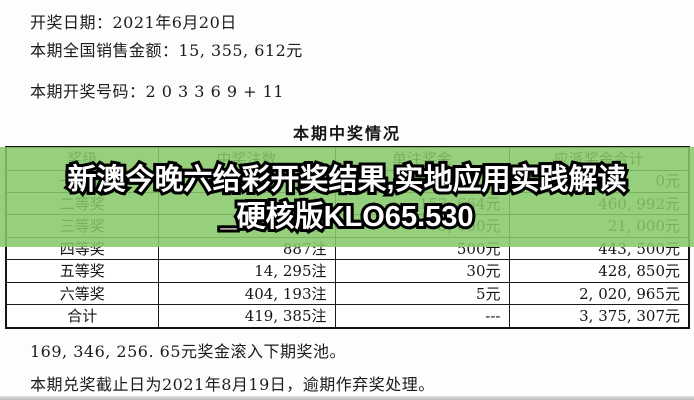  What do you see at coordinates (82, 293) in the screenshot?
I see `cell-prize-level: 六等奖` at bounding box center [82, 293].